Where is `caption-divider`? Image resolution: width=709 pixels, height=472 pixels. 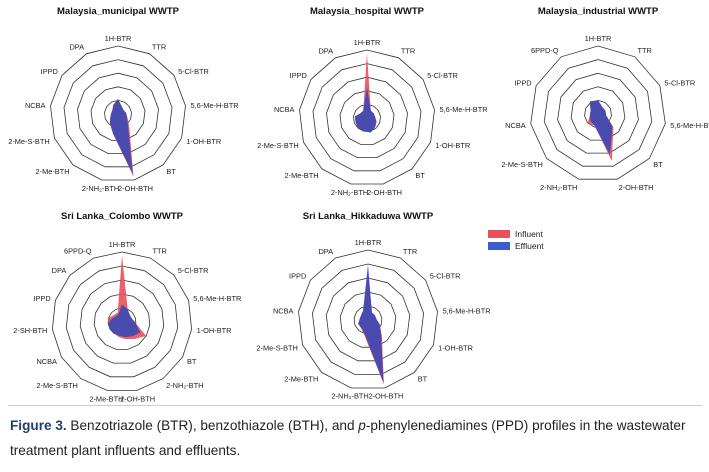
caption-divider is located at coordinates (355, 405).